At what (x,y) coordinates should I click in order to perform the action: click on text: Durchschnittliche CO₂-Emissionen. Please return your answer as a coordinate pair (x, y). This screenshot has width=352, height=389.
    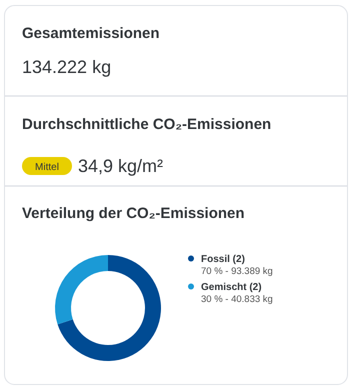
    Looking at the image, I should click on (147, 124).